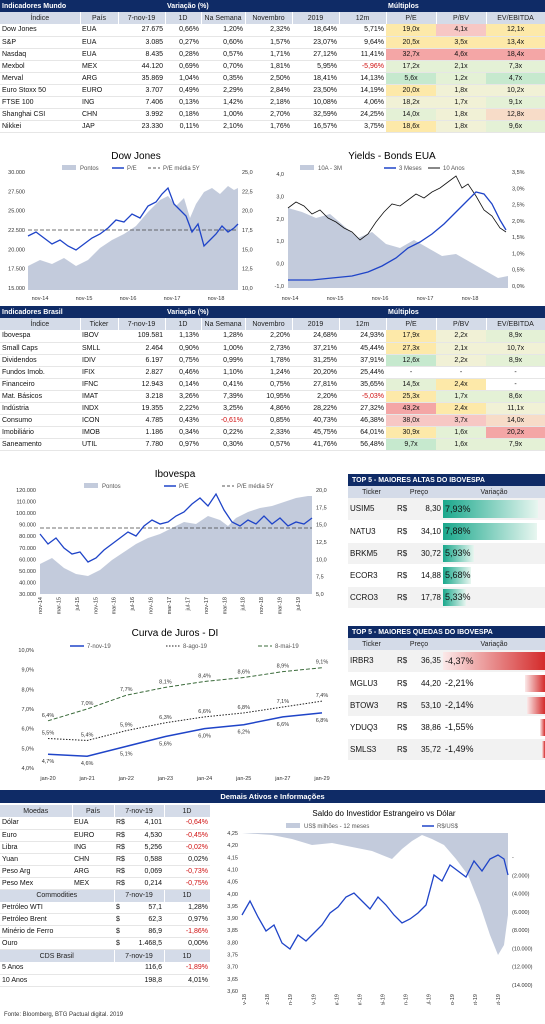 Image resolution: width=545 pixels, height=1024 pixels. I want to click on moedas-cell: Libra, so click(36, 847).